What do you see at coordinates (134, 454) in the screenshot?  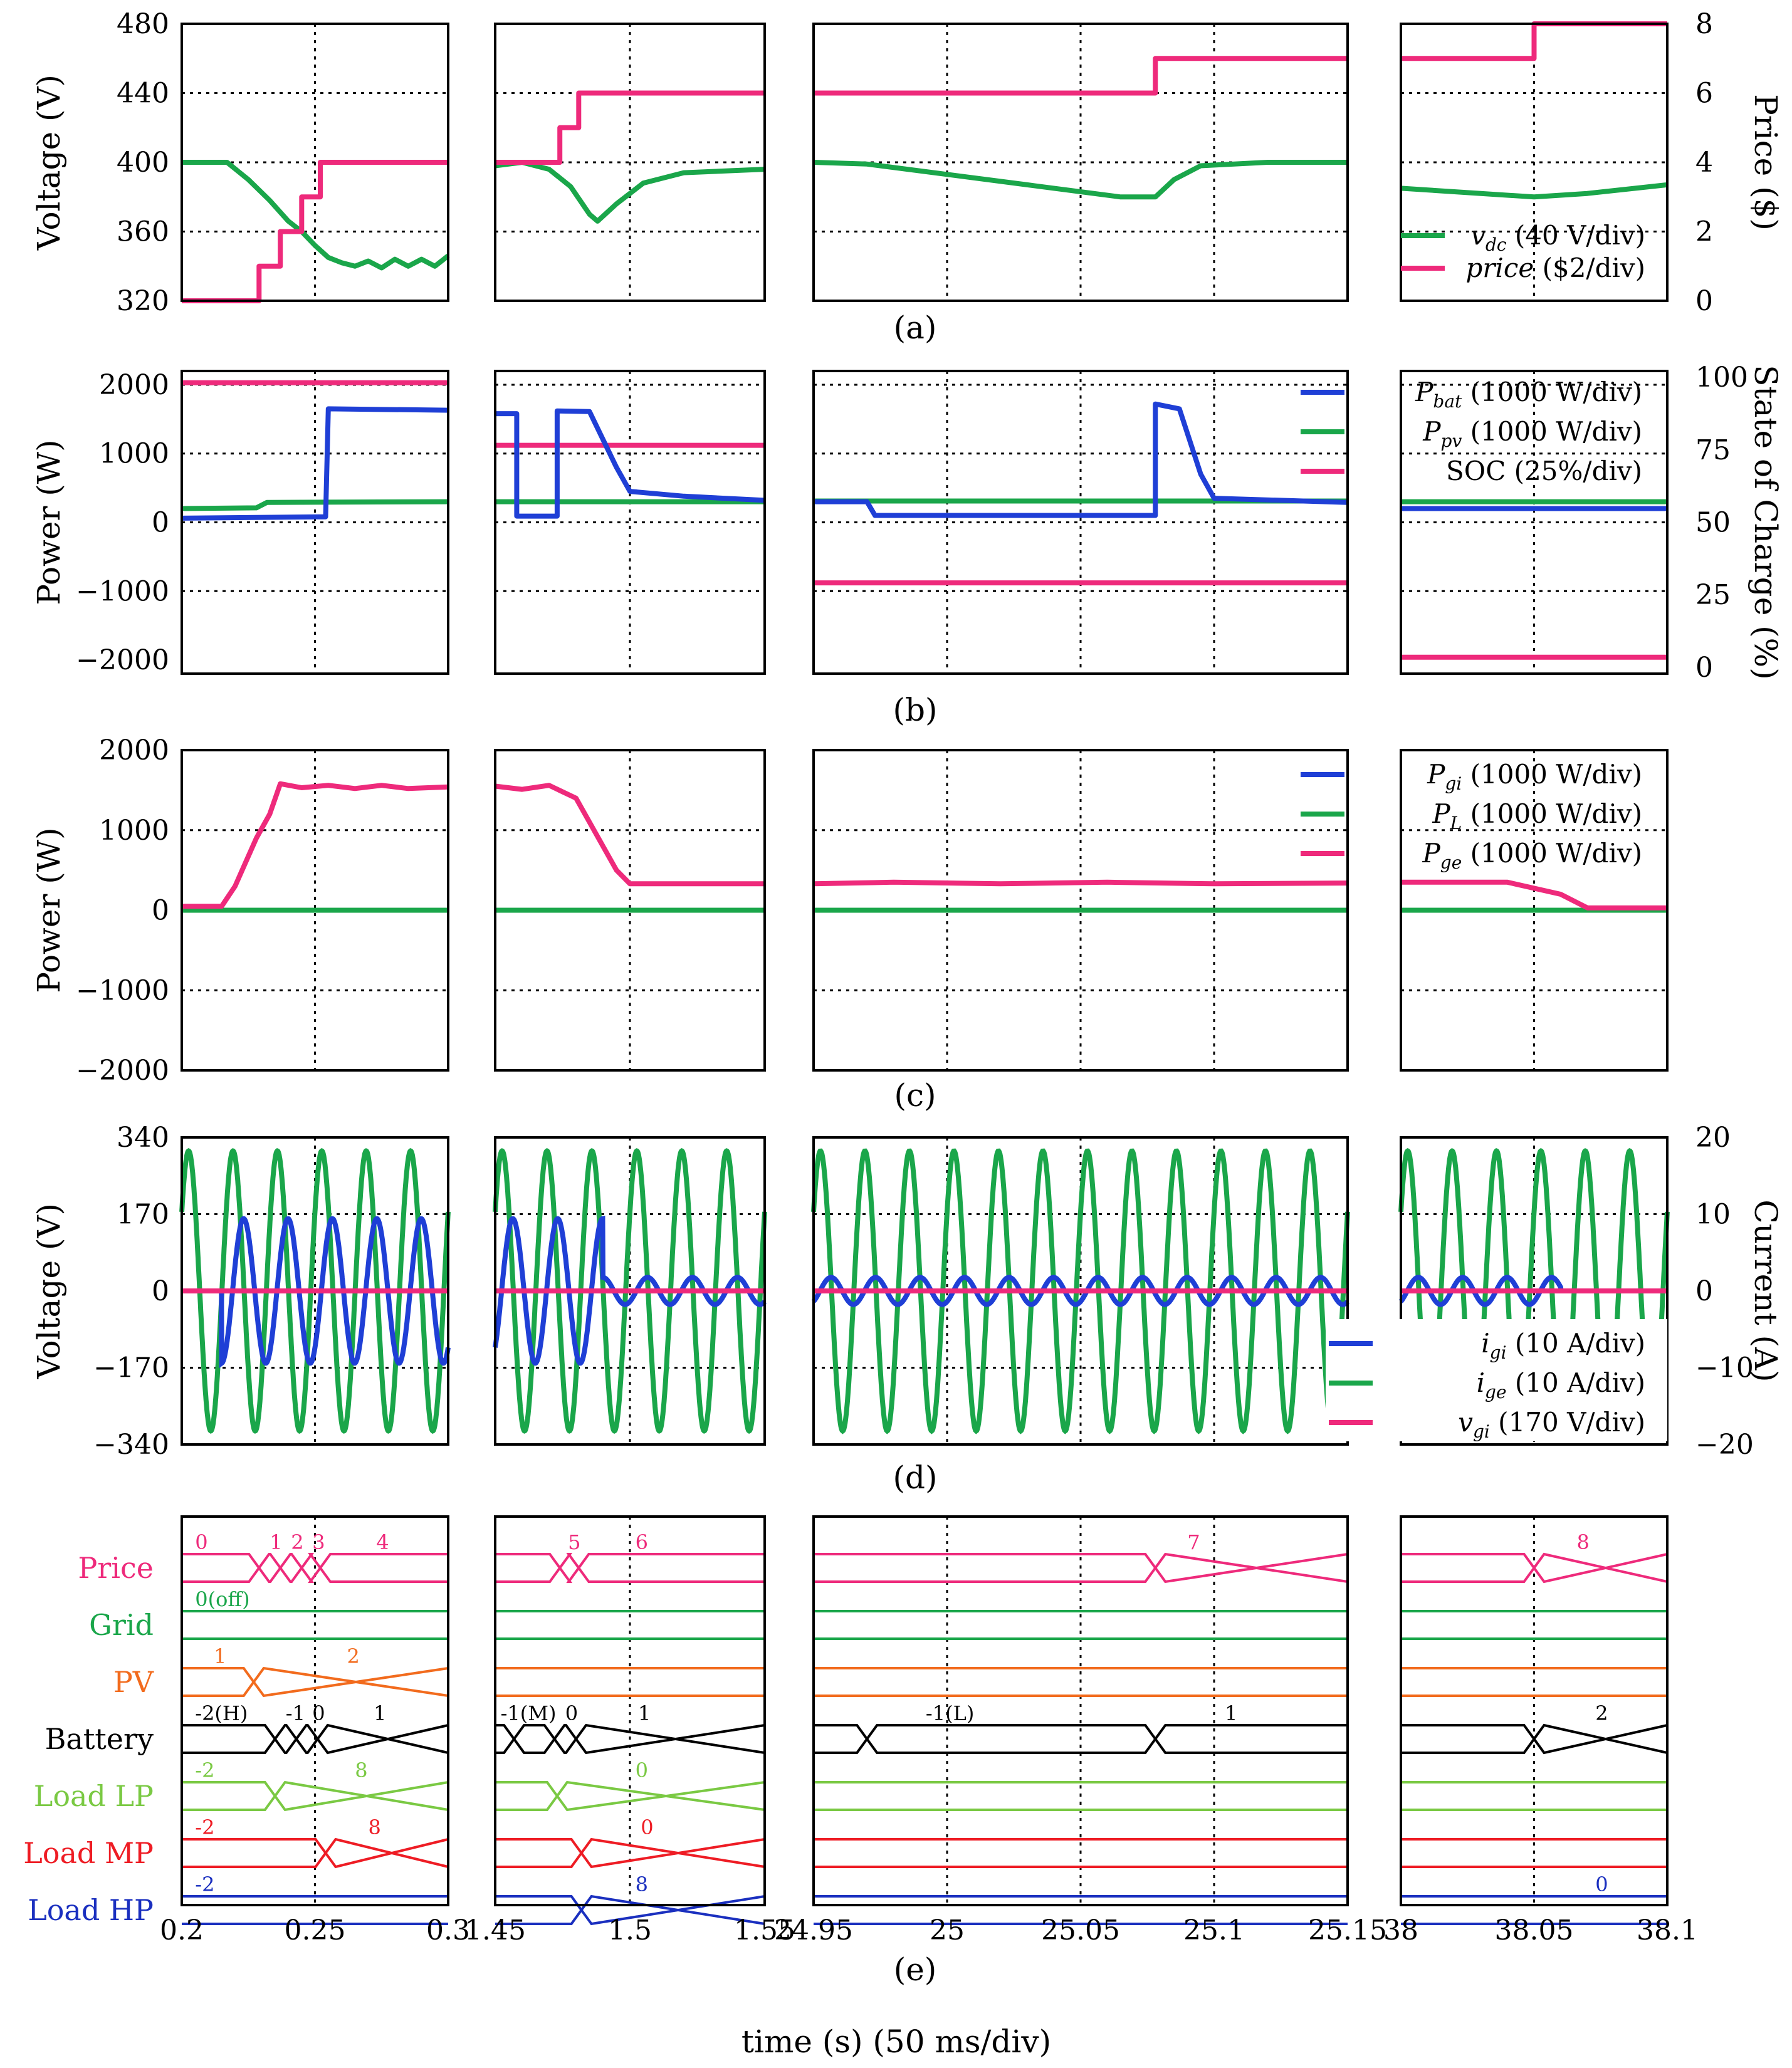 I see `y-tick-label: 1000` at bounding box center [134, 454].